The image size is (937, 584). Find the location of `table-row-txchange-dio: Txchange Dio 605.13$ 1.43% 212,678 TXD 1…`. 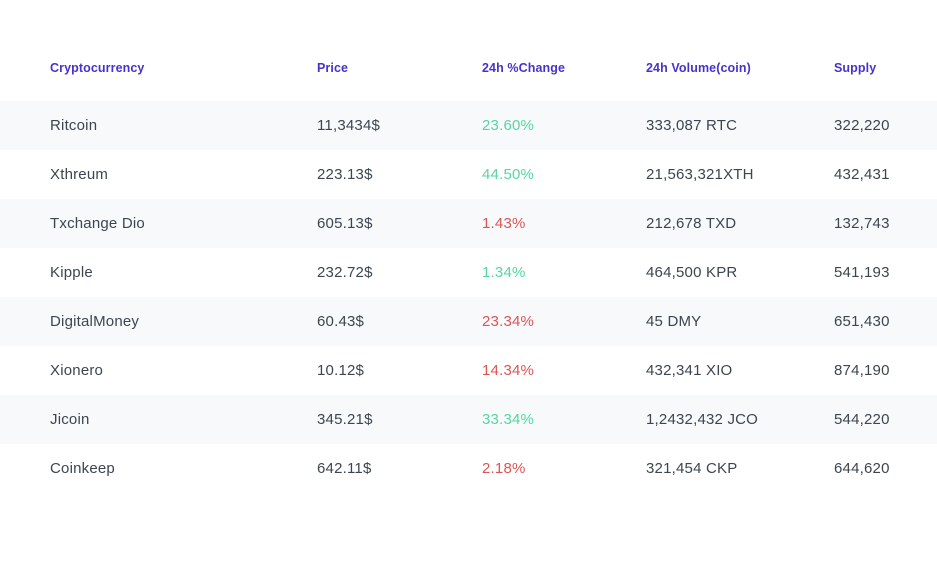

table-row-txchange-dio: Txchange Dio 605.13$ 1.43% 212,678 TXD 1… is located at coordinates (468, 223).